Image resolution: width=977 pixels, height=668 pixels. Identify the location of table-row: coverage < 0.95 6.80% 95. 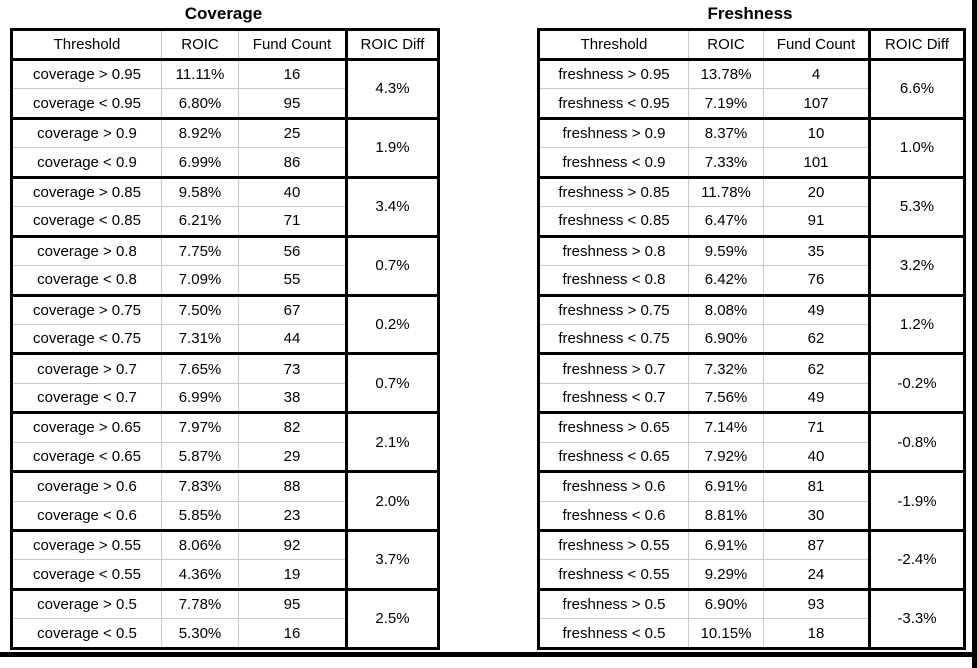
(225, 103).